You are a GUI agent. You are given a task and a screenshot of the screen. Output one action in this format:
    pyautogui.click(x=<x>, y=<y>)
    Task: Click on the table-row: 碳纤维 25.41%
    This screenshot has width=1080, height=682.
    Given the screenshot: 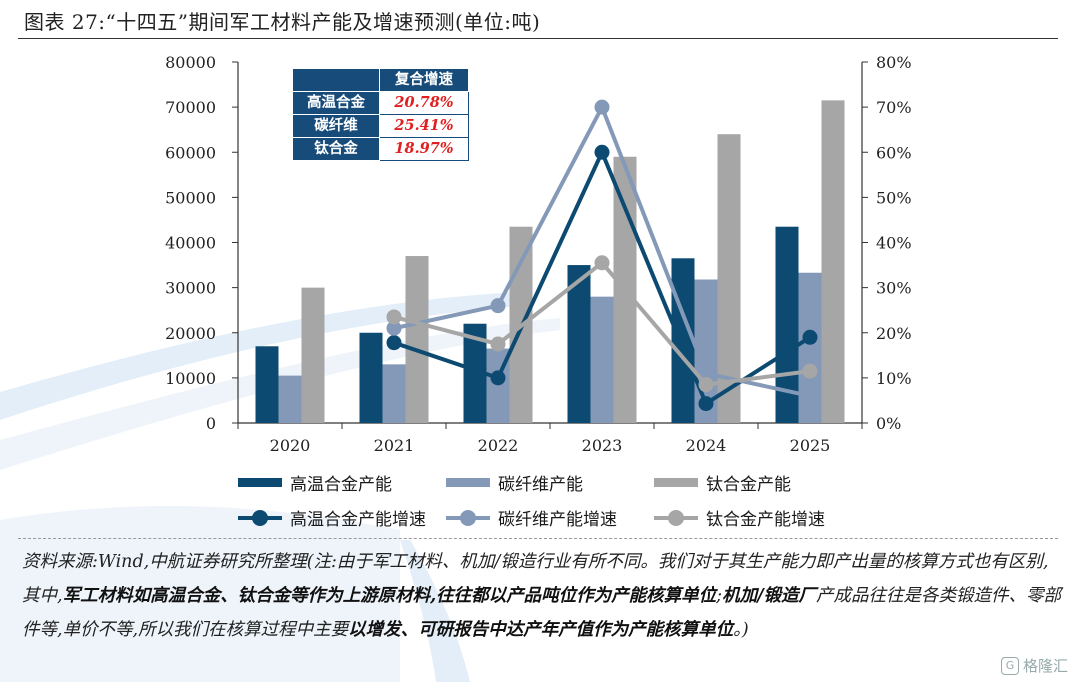 What is the action you would take?
    pyautogui.click(x=380, y=126)
    